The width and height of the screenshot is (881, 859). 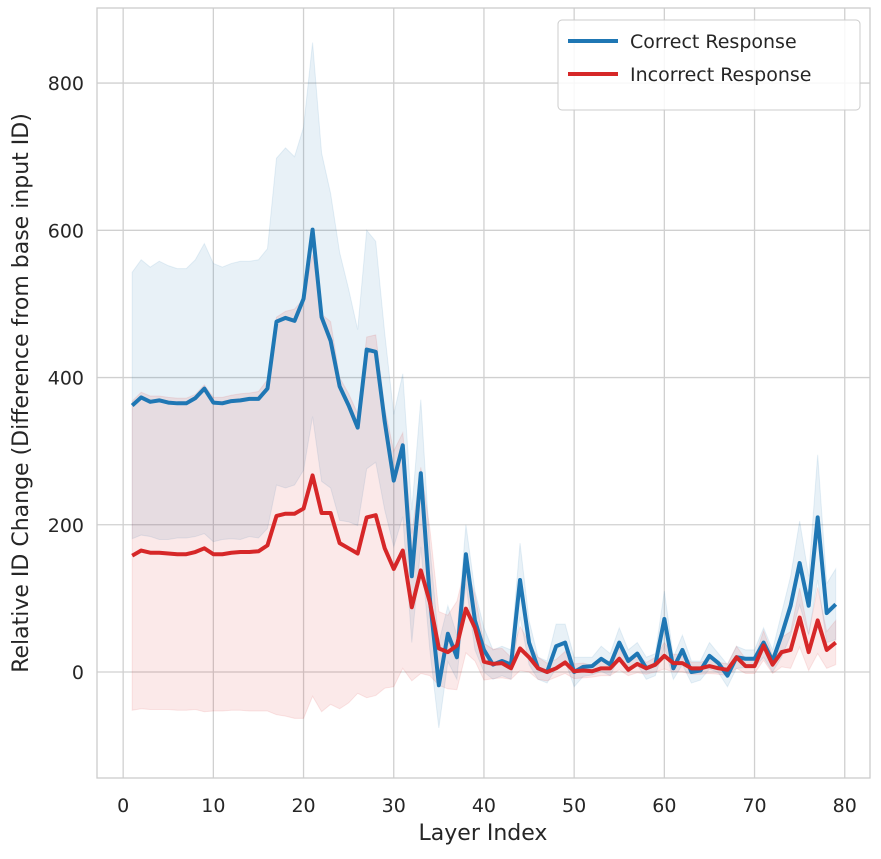 I want to click on legend-box, so click(x=709, y=65).